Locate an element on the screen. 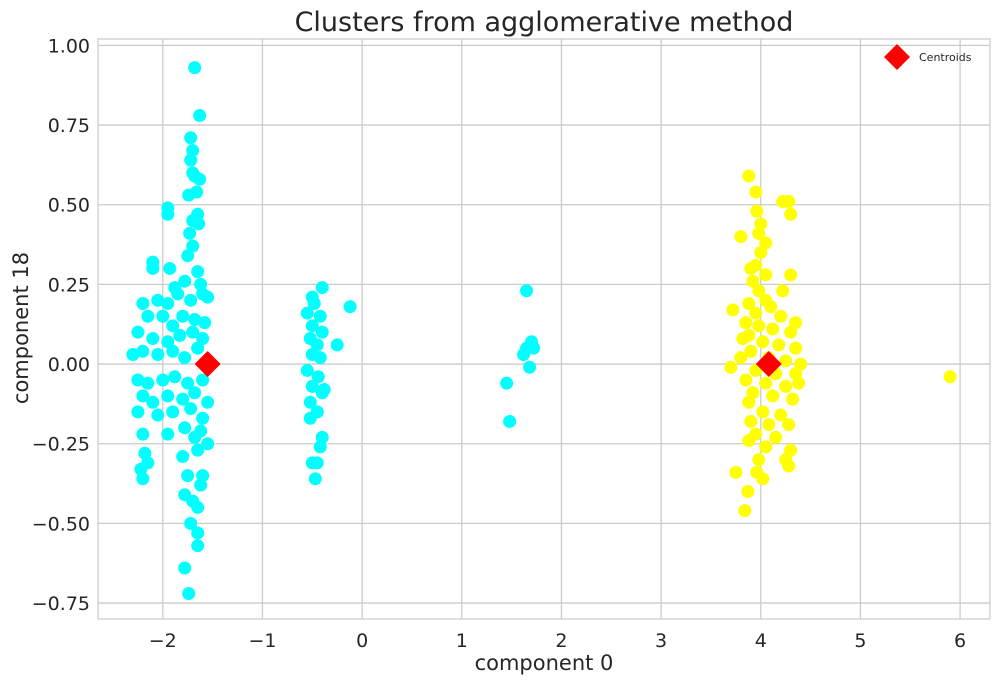 This screenshot has width=1000, height=685. x-tick-label: 4 is located at coordinates (761, 641).